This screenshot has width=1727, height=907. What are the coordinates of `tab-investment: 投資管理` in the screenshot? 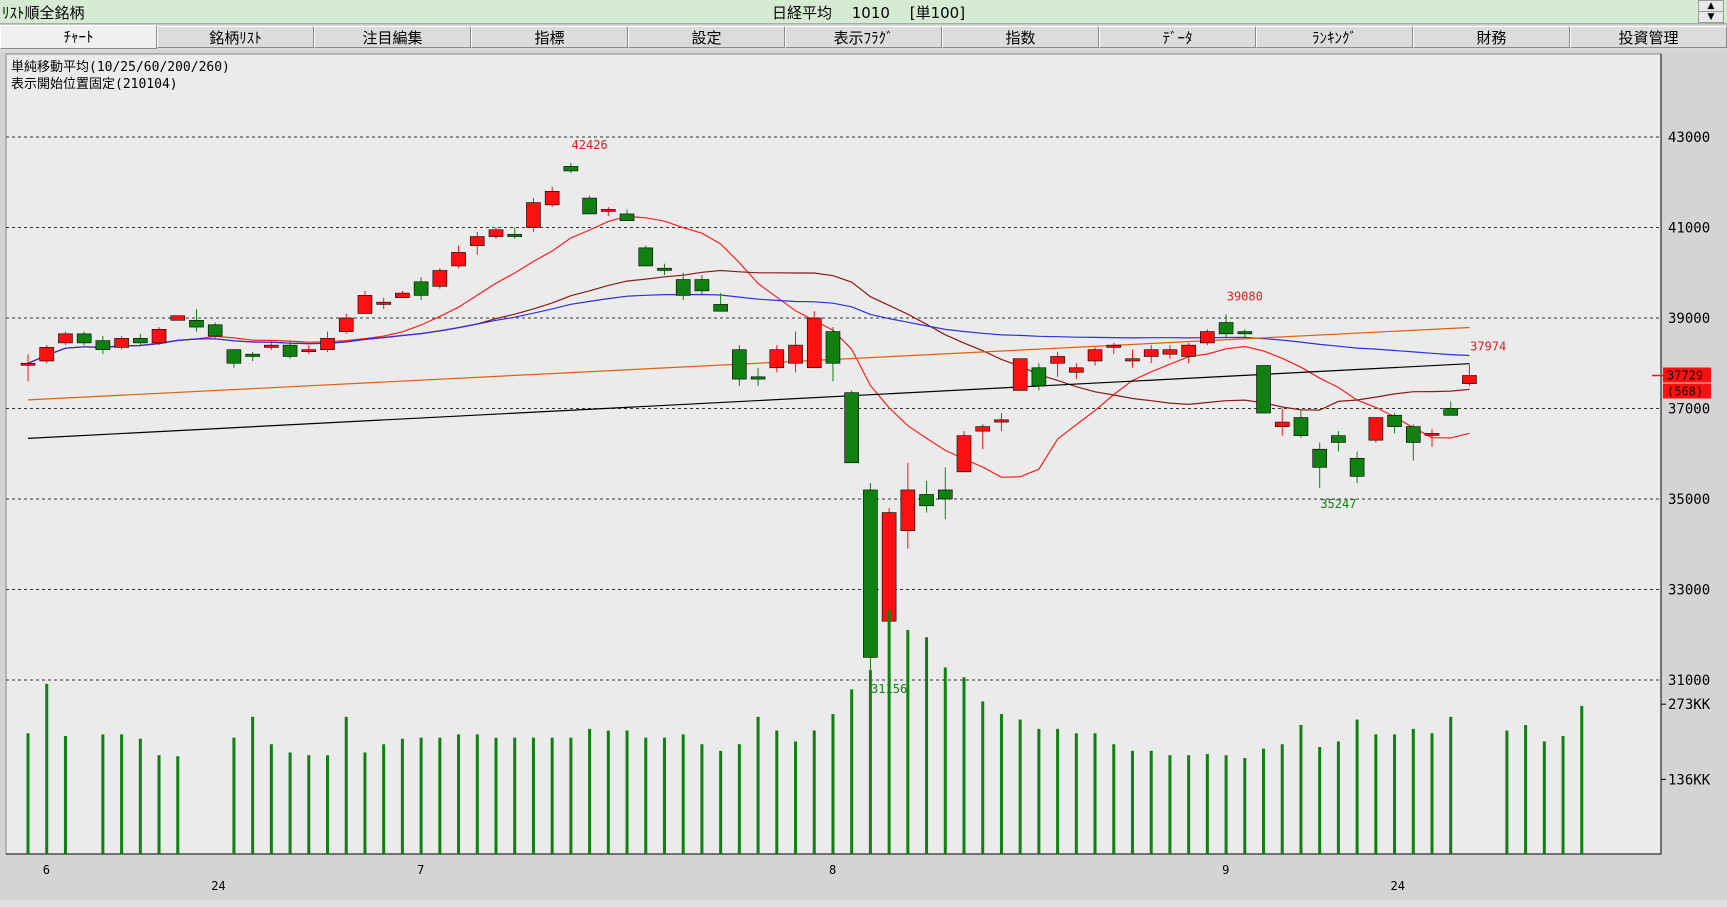 It's located at (1648, 37).